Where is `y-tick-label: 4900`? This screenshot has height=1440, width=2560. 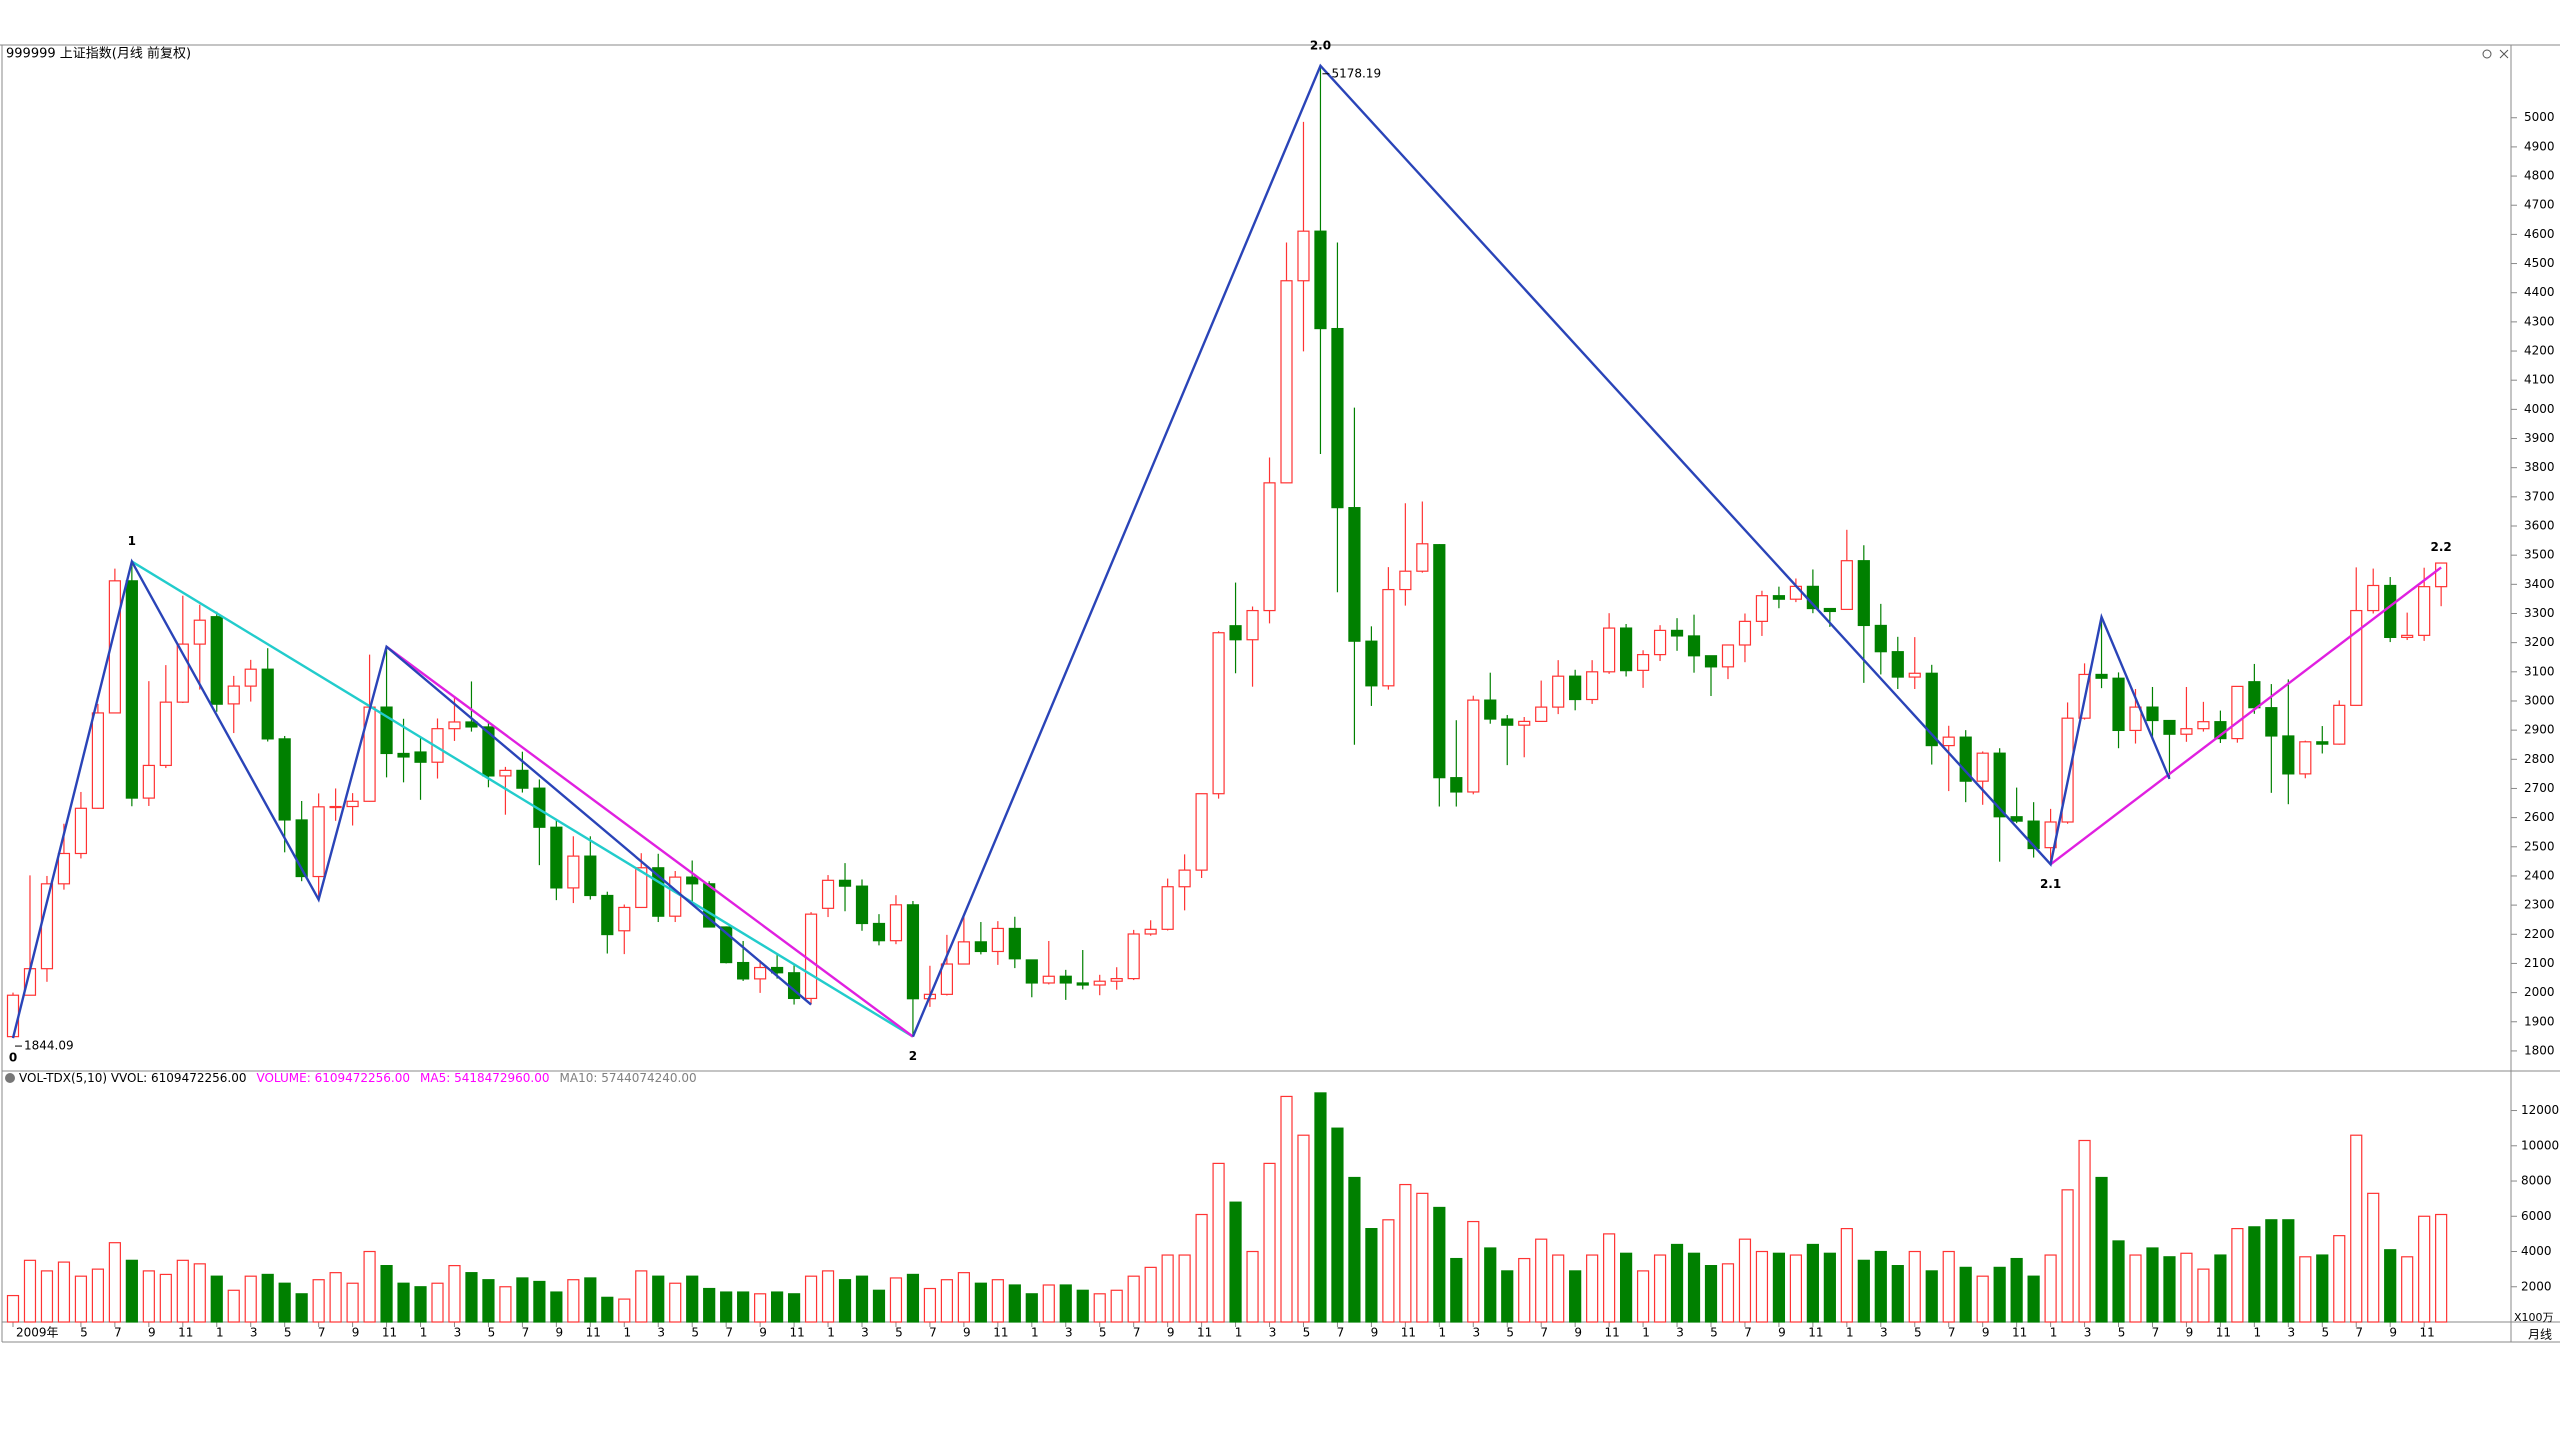
y-tick-label: 4900 is located at coordinates (2539, 146).